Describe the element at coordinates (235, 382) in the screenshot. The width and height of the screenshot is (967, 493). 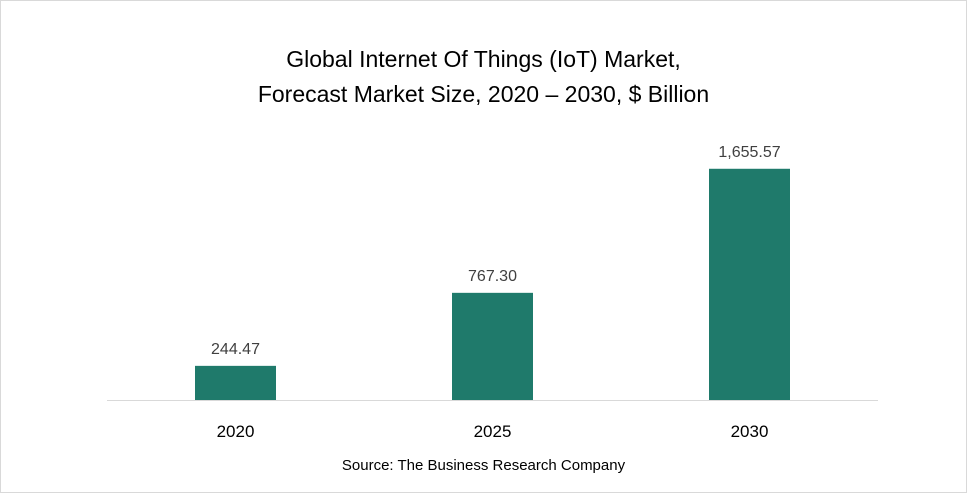
I see `bar-2020` at that location.